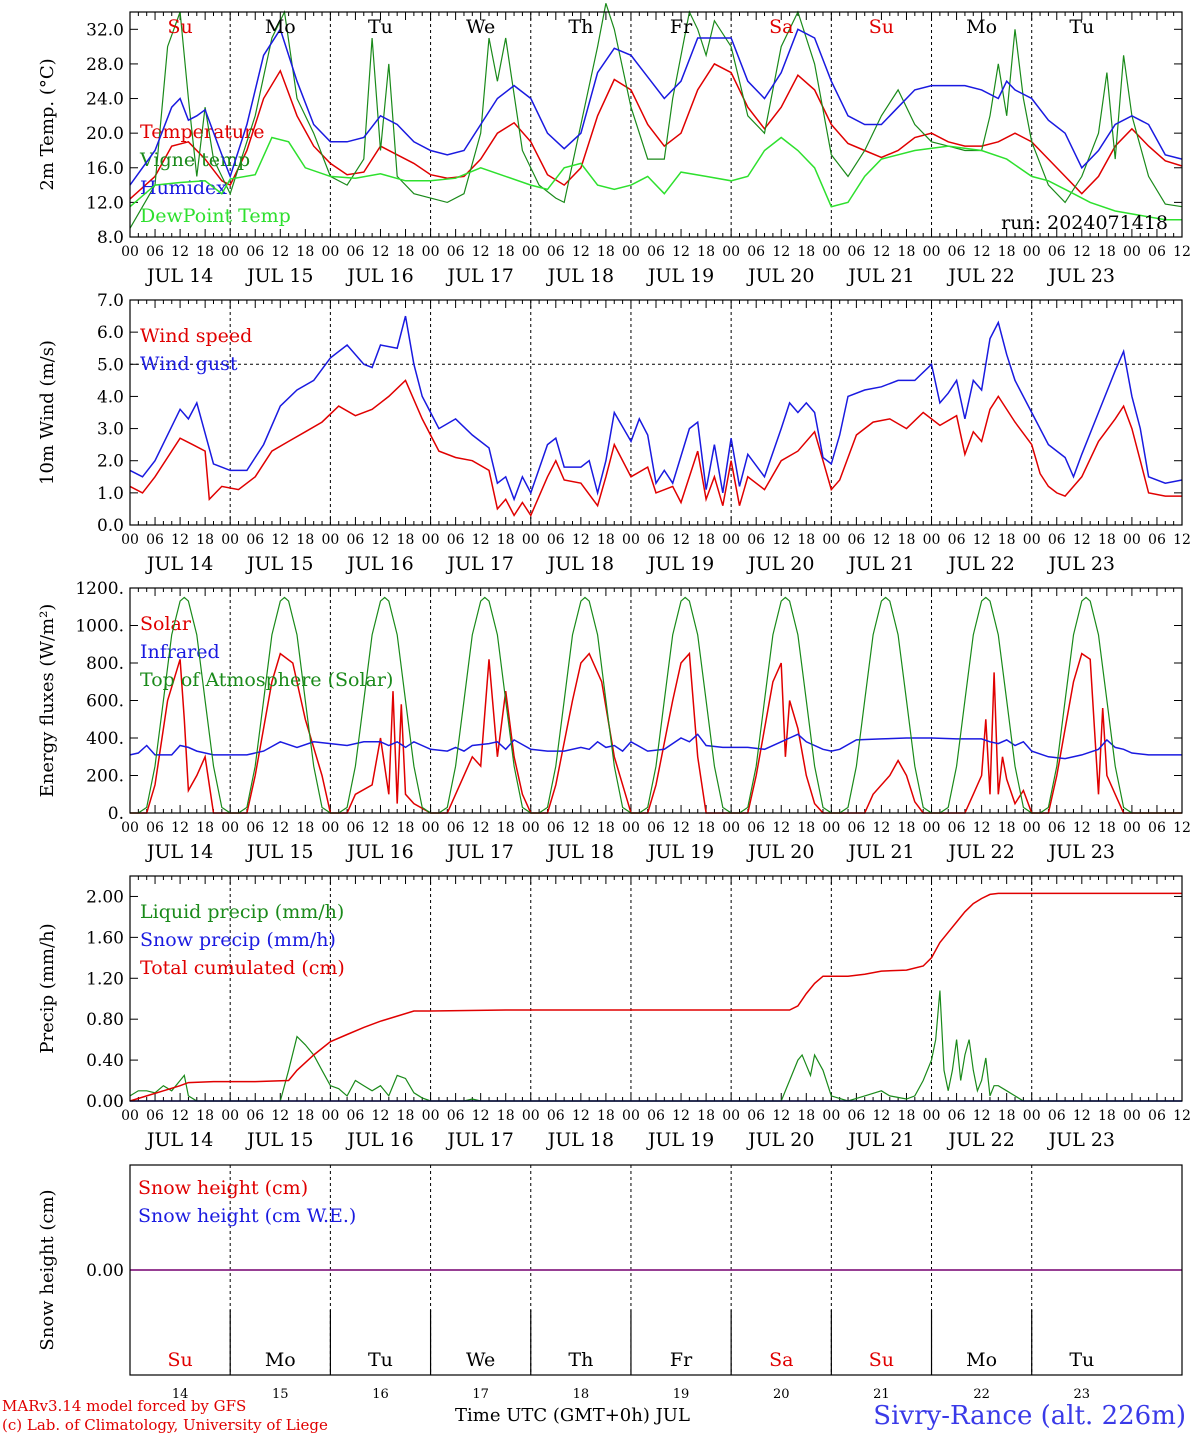  I want to click on y-axis-label: Energy fluxes (W/m²), so click(47, 701).